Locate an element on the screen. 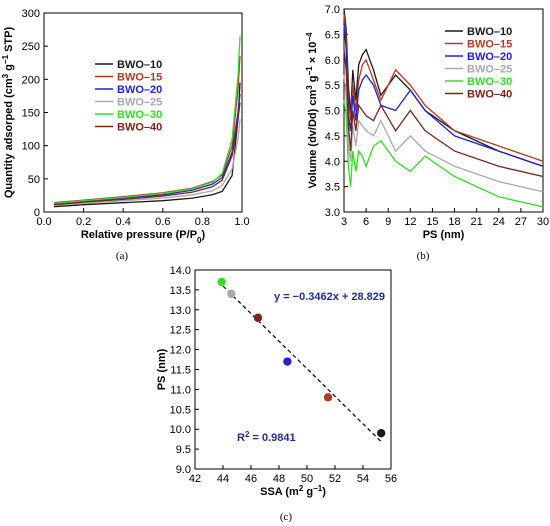 The width and height of the screenshot is (550, 526). y-tick-label: 6.5 is located at coordinates (332, 35).